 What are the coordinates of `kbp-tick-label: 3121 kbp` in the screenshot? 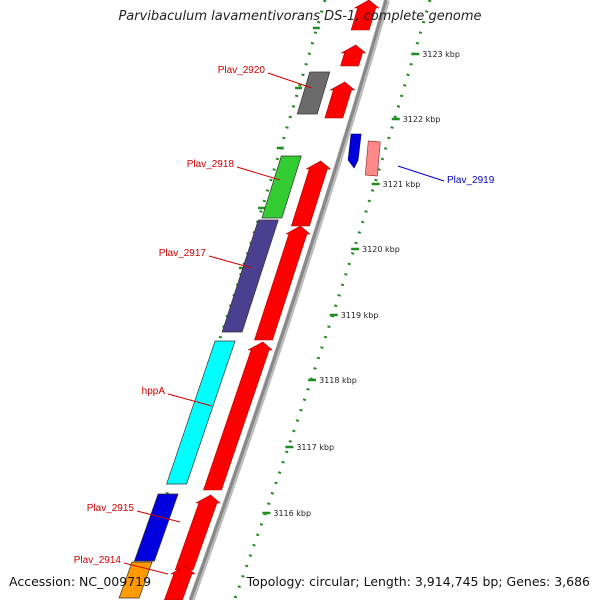 It's located at (402, 184).